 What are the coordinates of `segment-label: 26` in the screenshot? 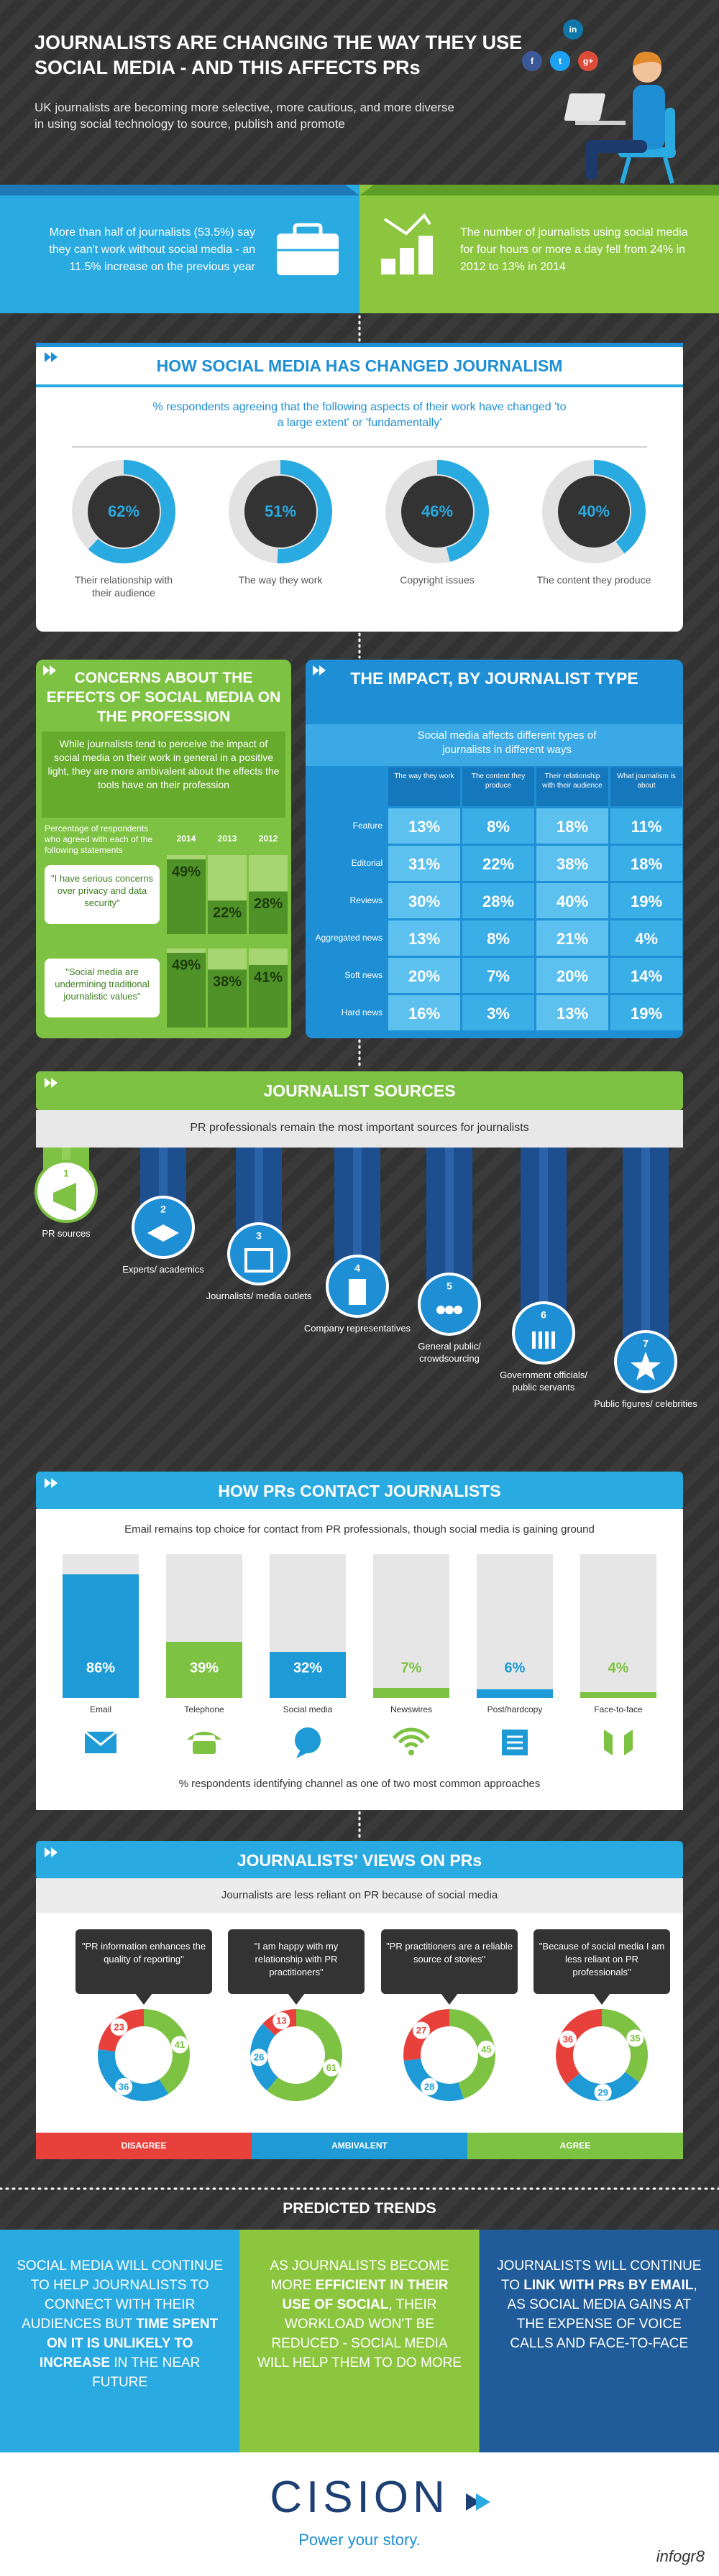 It's located at (259, 2058).